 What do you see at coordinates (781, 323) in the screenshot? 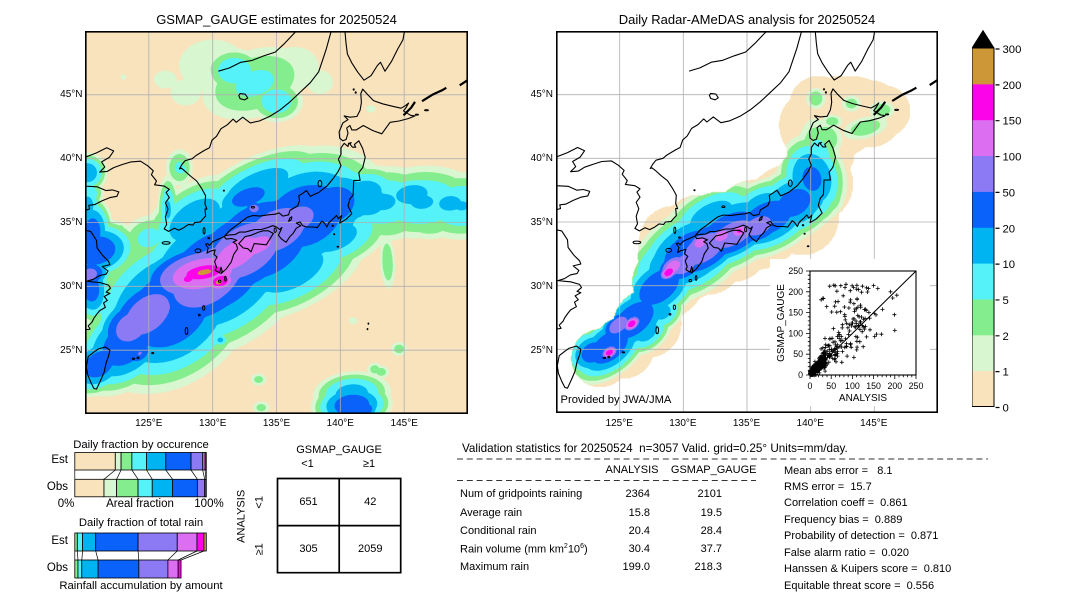
I see `svg-text: GSMAP_GAUGE` at bounding box center [781, 323].